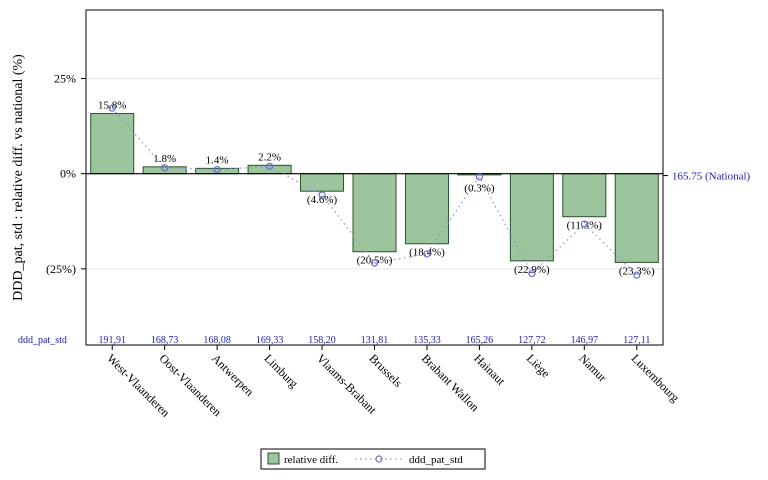 The height and width of the screenshot is (480, 768). Describe the element at coordinates (532, 340) in the screenshot. I see `line-value-label: 127,72` at that location.